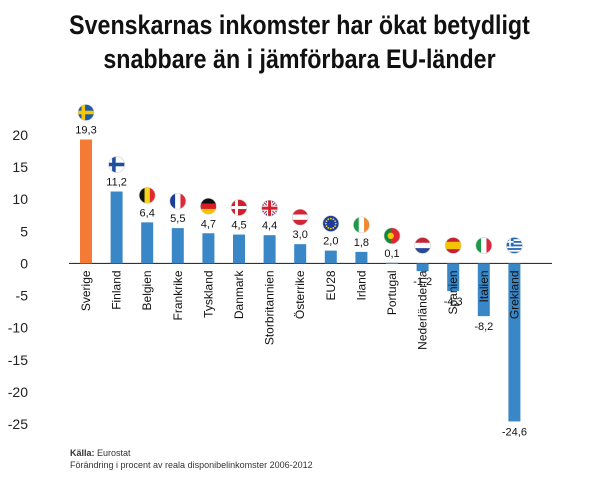  I want to click on y-tick-label: 10, so click(20, 199).